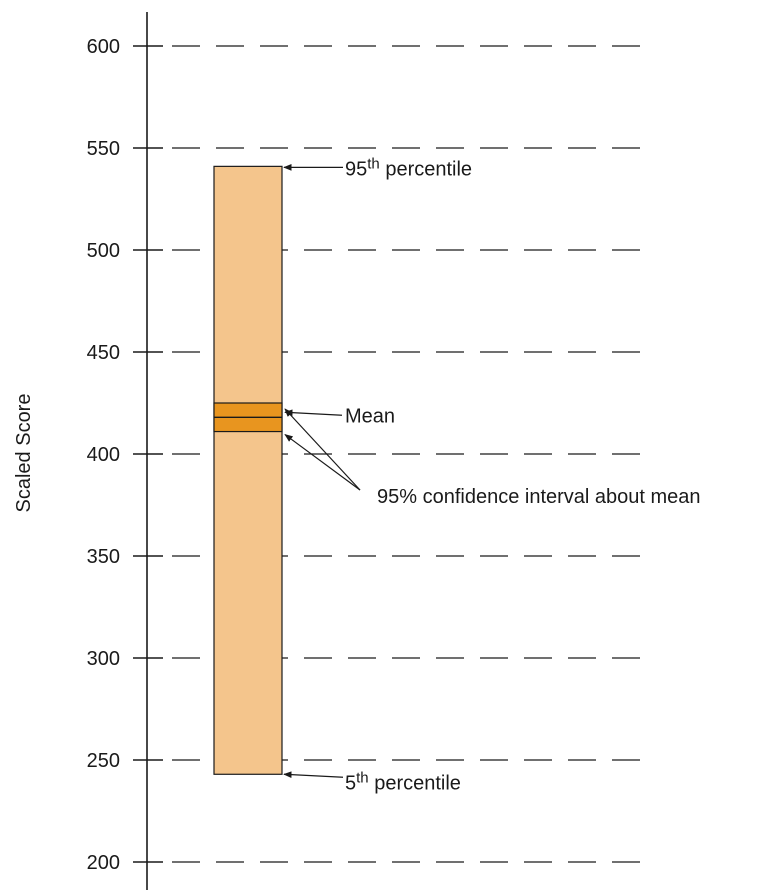 Image resolution: width=767 pixels, height=890 pixels. I want to click on percentile-range-bar, so click(248, 470).